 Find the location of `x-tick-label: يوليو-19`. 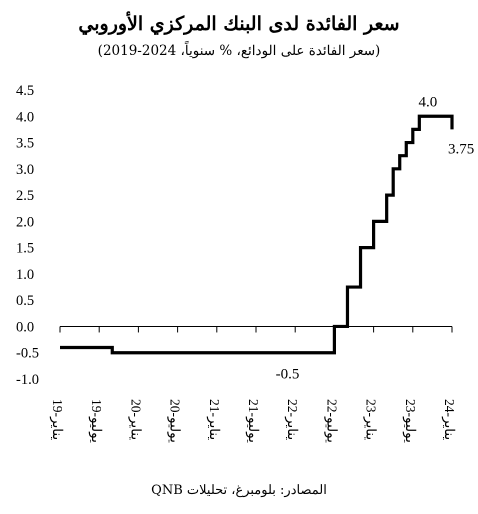

x-tick-label: يوليو-19 is located at coordinates (96, 421).